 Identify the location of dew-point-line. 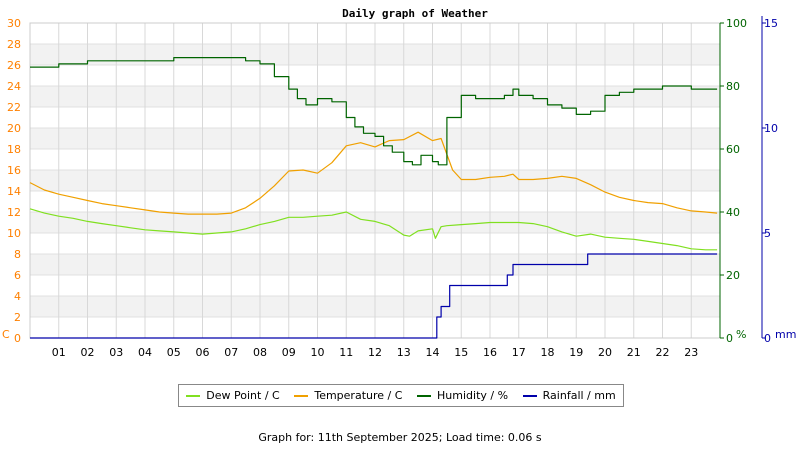
(373, 229).